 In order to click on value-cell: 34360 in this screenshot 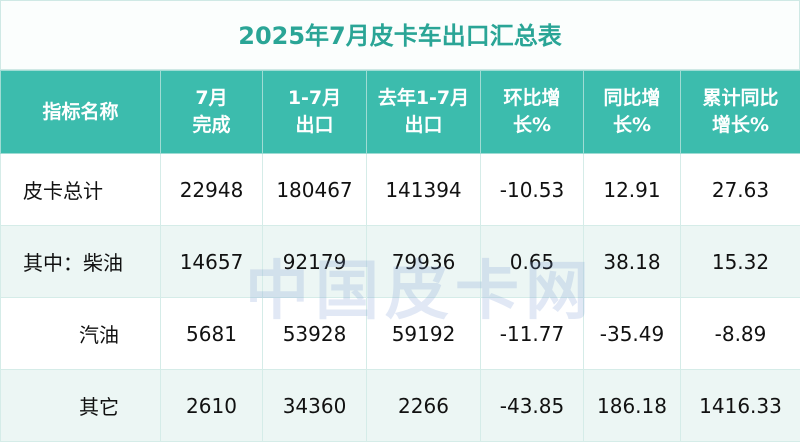, I will do `click(314, 405)`.